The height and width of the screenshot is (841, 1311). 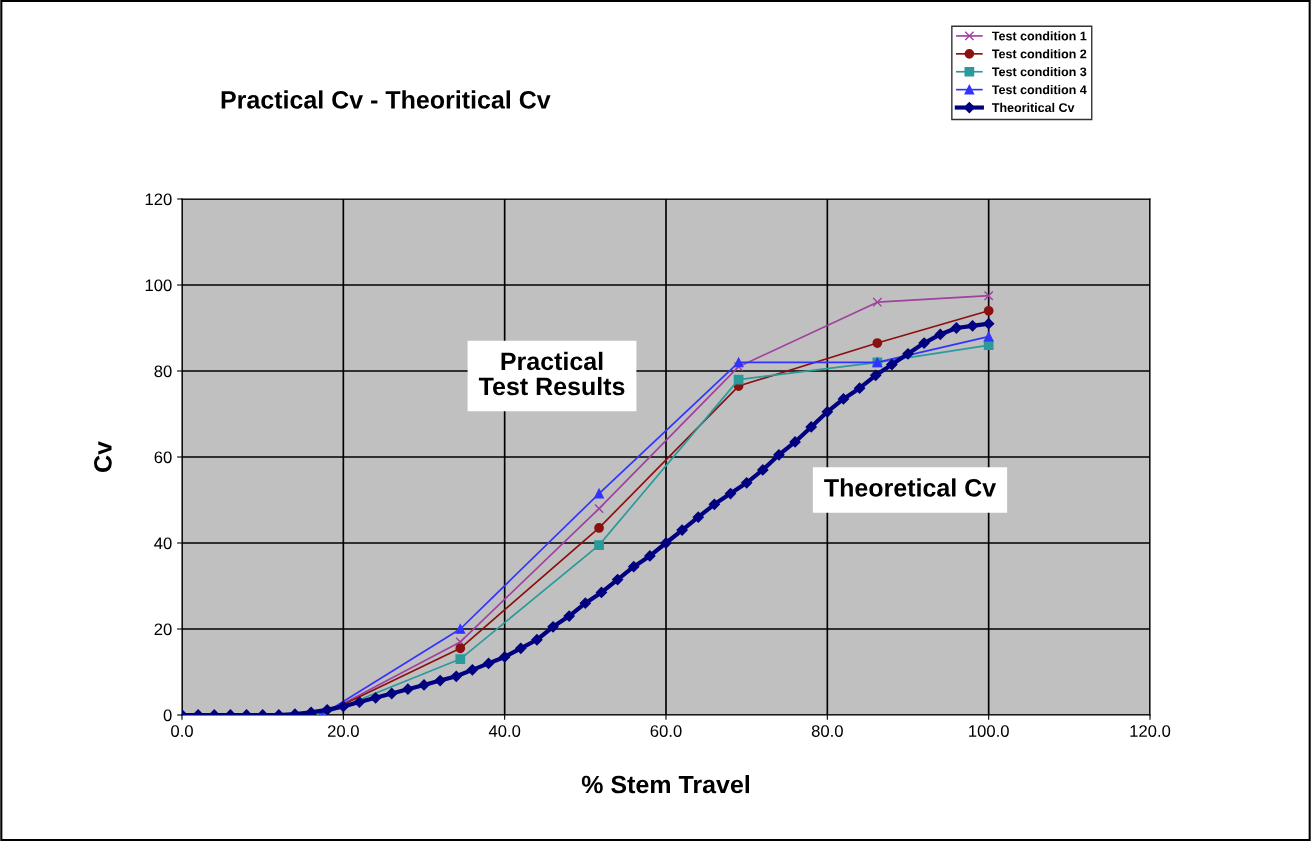 I want to click on x-tick-label: 60.0, so click(x=666, y=731).